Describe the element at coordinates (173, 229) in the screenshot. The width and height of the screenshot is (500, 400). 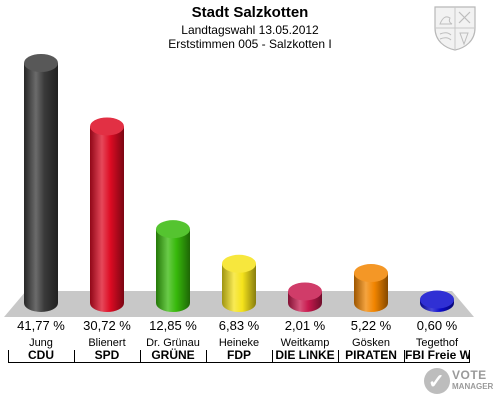
I see `bar-top-gr-ne` at that location.